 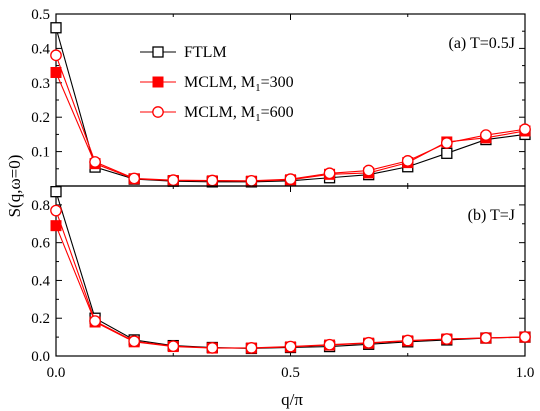 I want to click on y-tick-label-b: 0.6, so click(x=40, y=244).